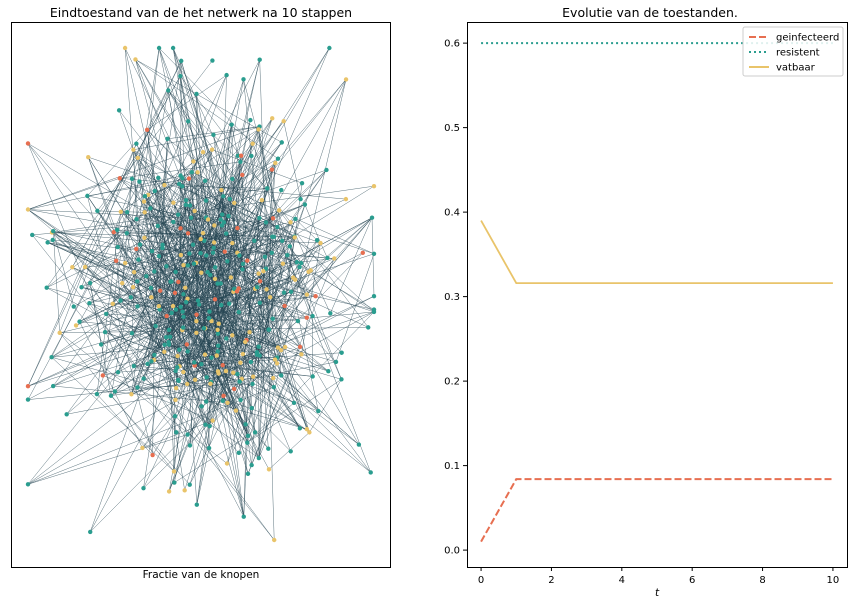  What do you see at coordinates (452, 44) in the screenshot?
I see `y-tick-label: 0.6` at bounding box center [452, 44].